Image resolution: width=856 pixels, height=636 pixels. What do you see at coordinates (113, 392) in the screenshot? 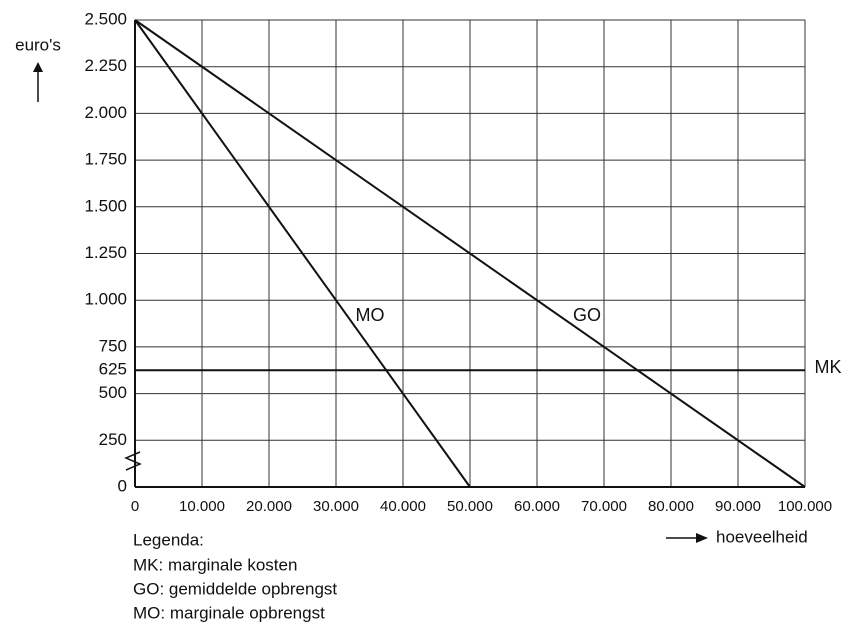
I see `y-tick-label: 500` at bounding box center [113, 392].